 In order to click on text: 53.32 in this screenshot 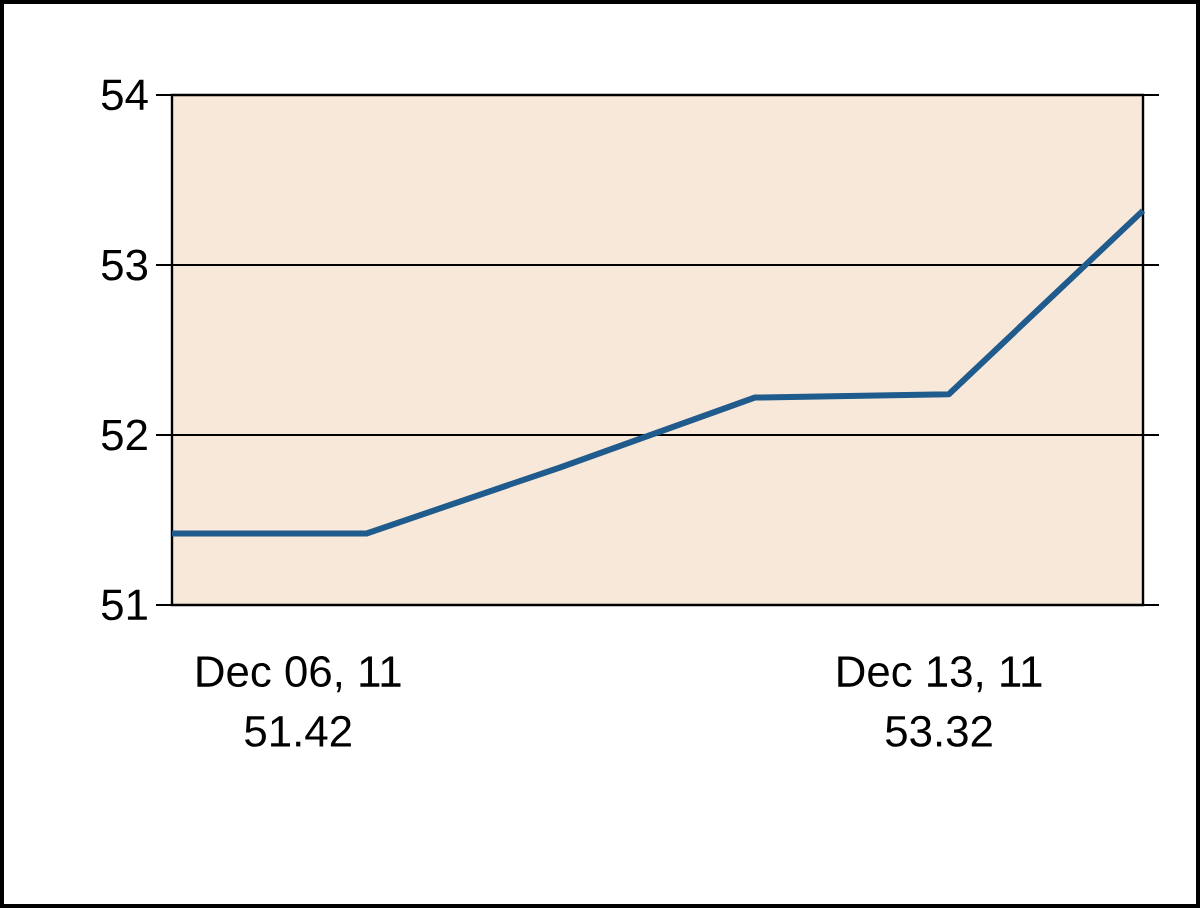, I will do `click(938, 731)`.